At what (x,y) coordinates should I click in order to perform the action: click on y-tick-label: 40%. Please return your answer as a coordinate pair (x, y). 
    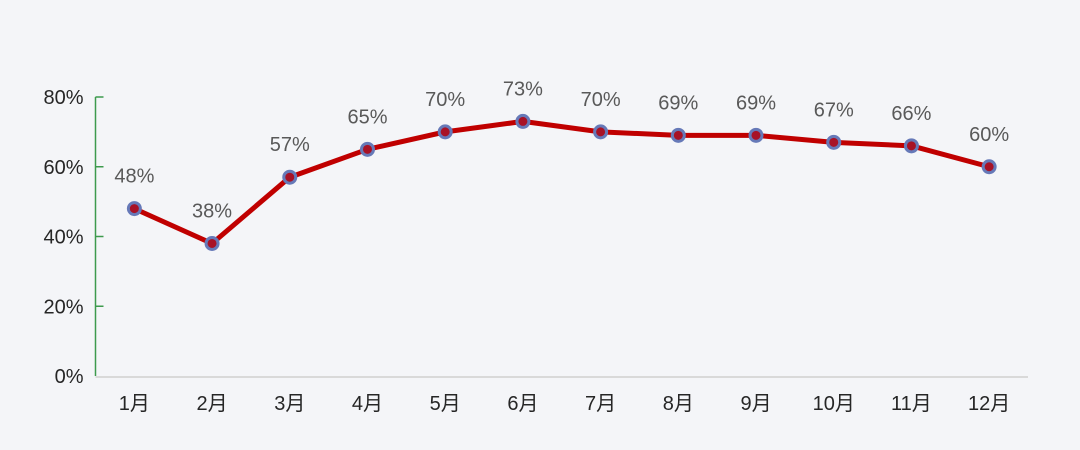
    Looking at the image, I should click on (63, 238).